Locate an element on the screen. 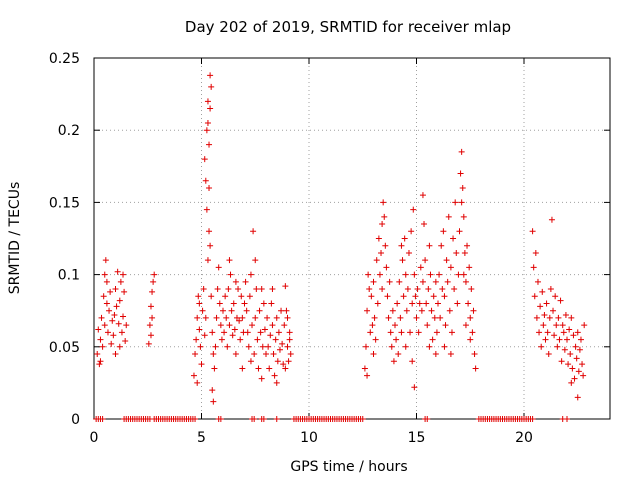 The height and width of the screenshot is (480, 640). x-tick-label: 15 is located at coordinates (417, 438).